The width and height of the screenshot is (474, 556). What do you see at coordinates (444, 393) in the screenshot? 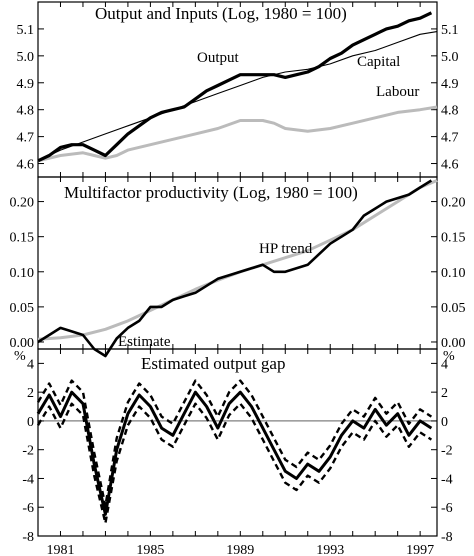
I see `y-tick-label-right: 2` at bounding box center [444, 393].